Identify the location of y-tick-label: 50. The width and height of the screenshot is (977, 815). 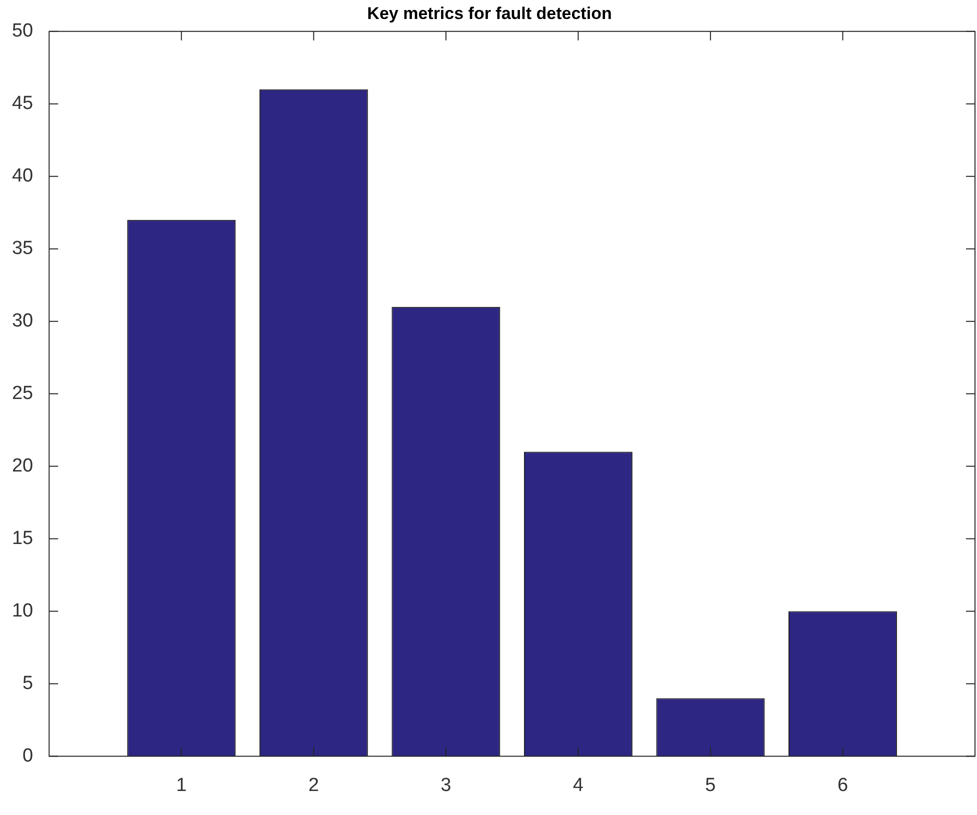
(23, 31).